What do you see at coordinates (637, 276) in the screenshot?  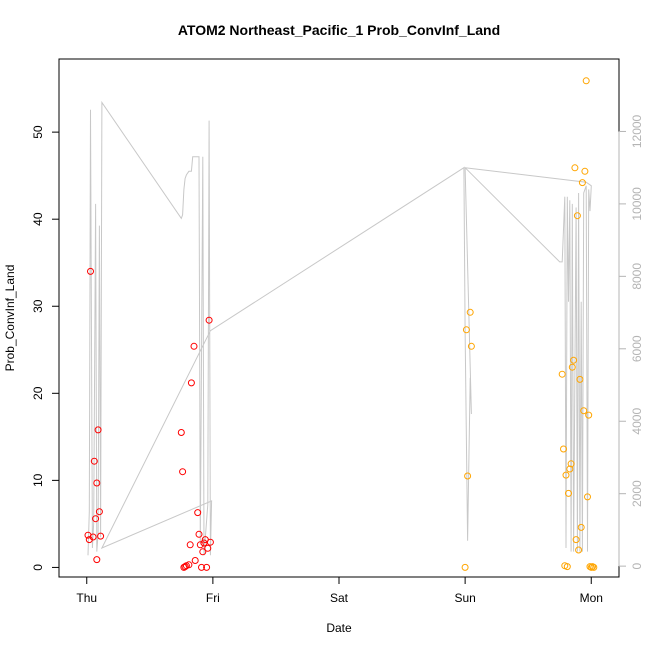 I see `right-axis-tick-label: 8000` at bounding box center [637, 276].